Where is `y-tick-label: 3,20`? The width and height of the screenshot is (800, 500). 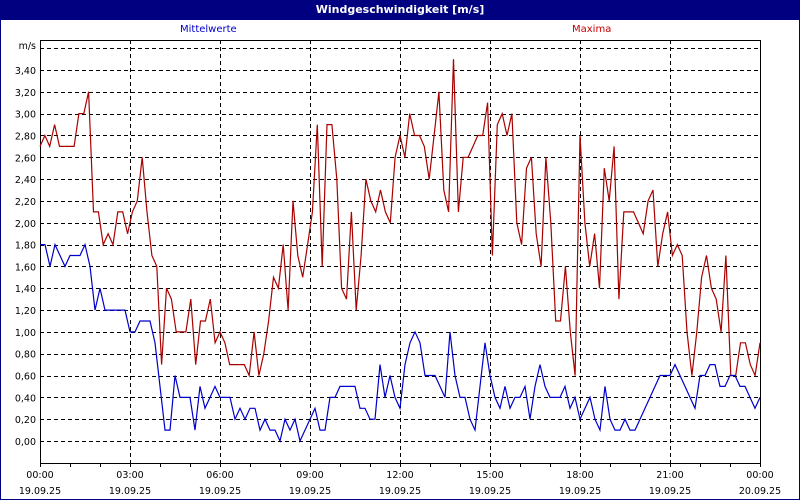 y-tick-label: 3,20 is located at coordinates (25, 93).